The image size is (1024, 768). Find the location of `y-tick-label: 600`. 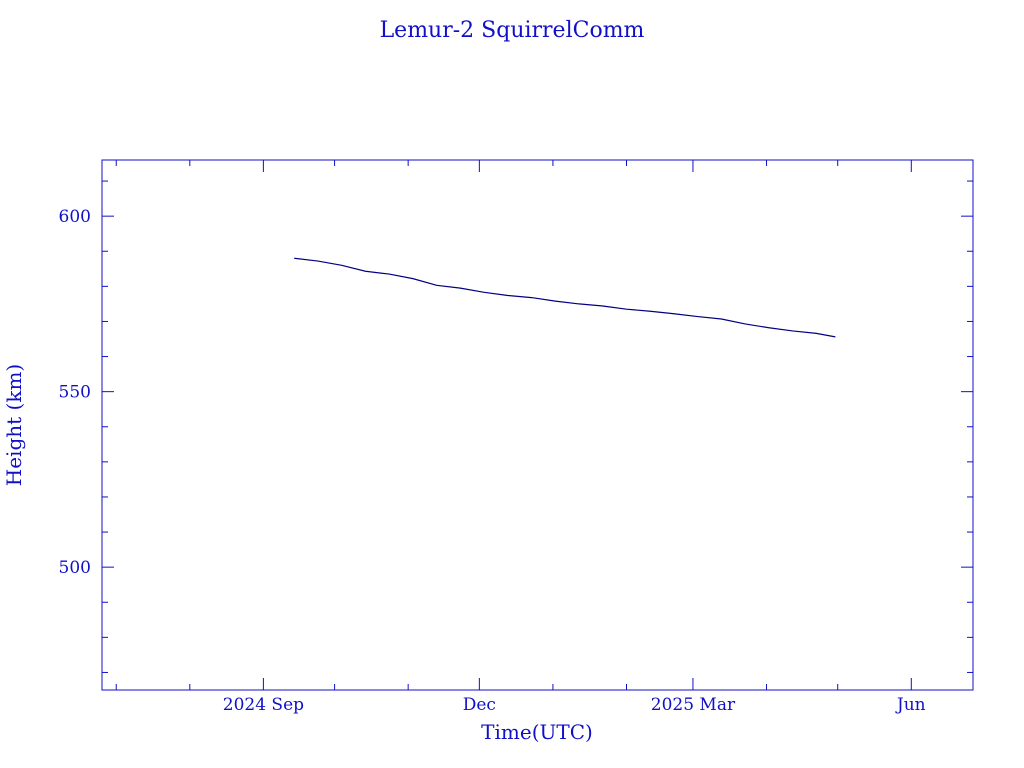

y-tick-label: 600 is located at coordinates (75, 217).